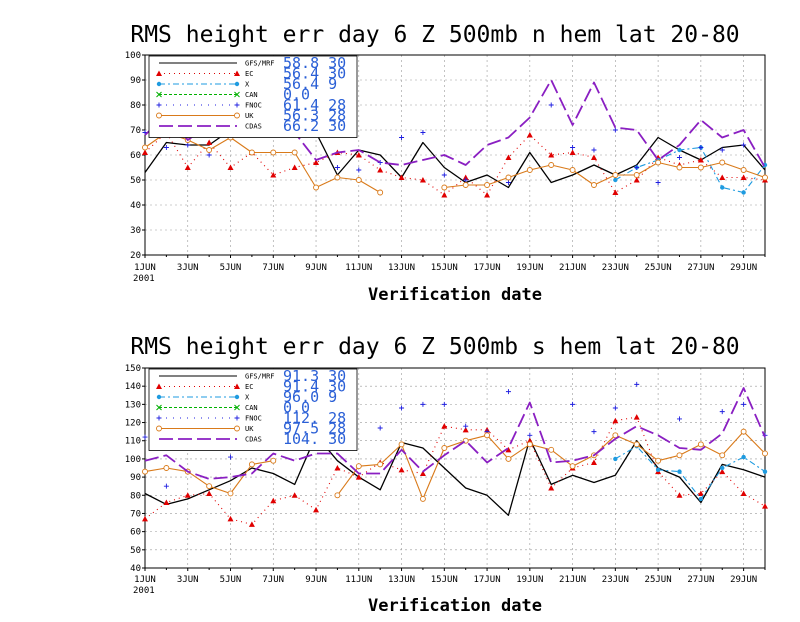  Describe the element at coordinates (249, 387) in the screenshot. I see `legend-label: EC` at that location.